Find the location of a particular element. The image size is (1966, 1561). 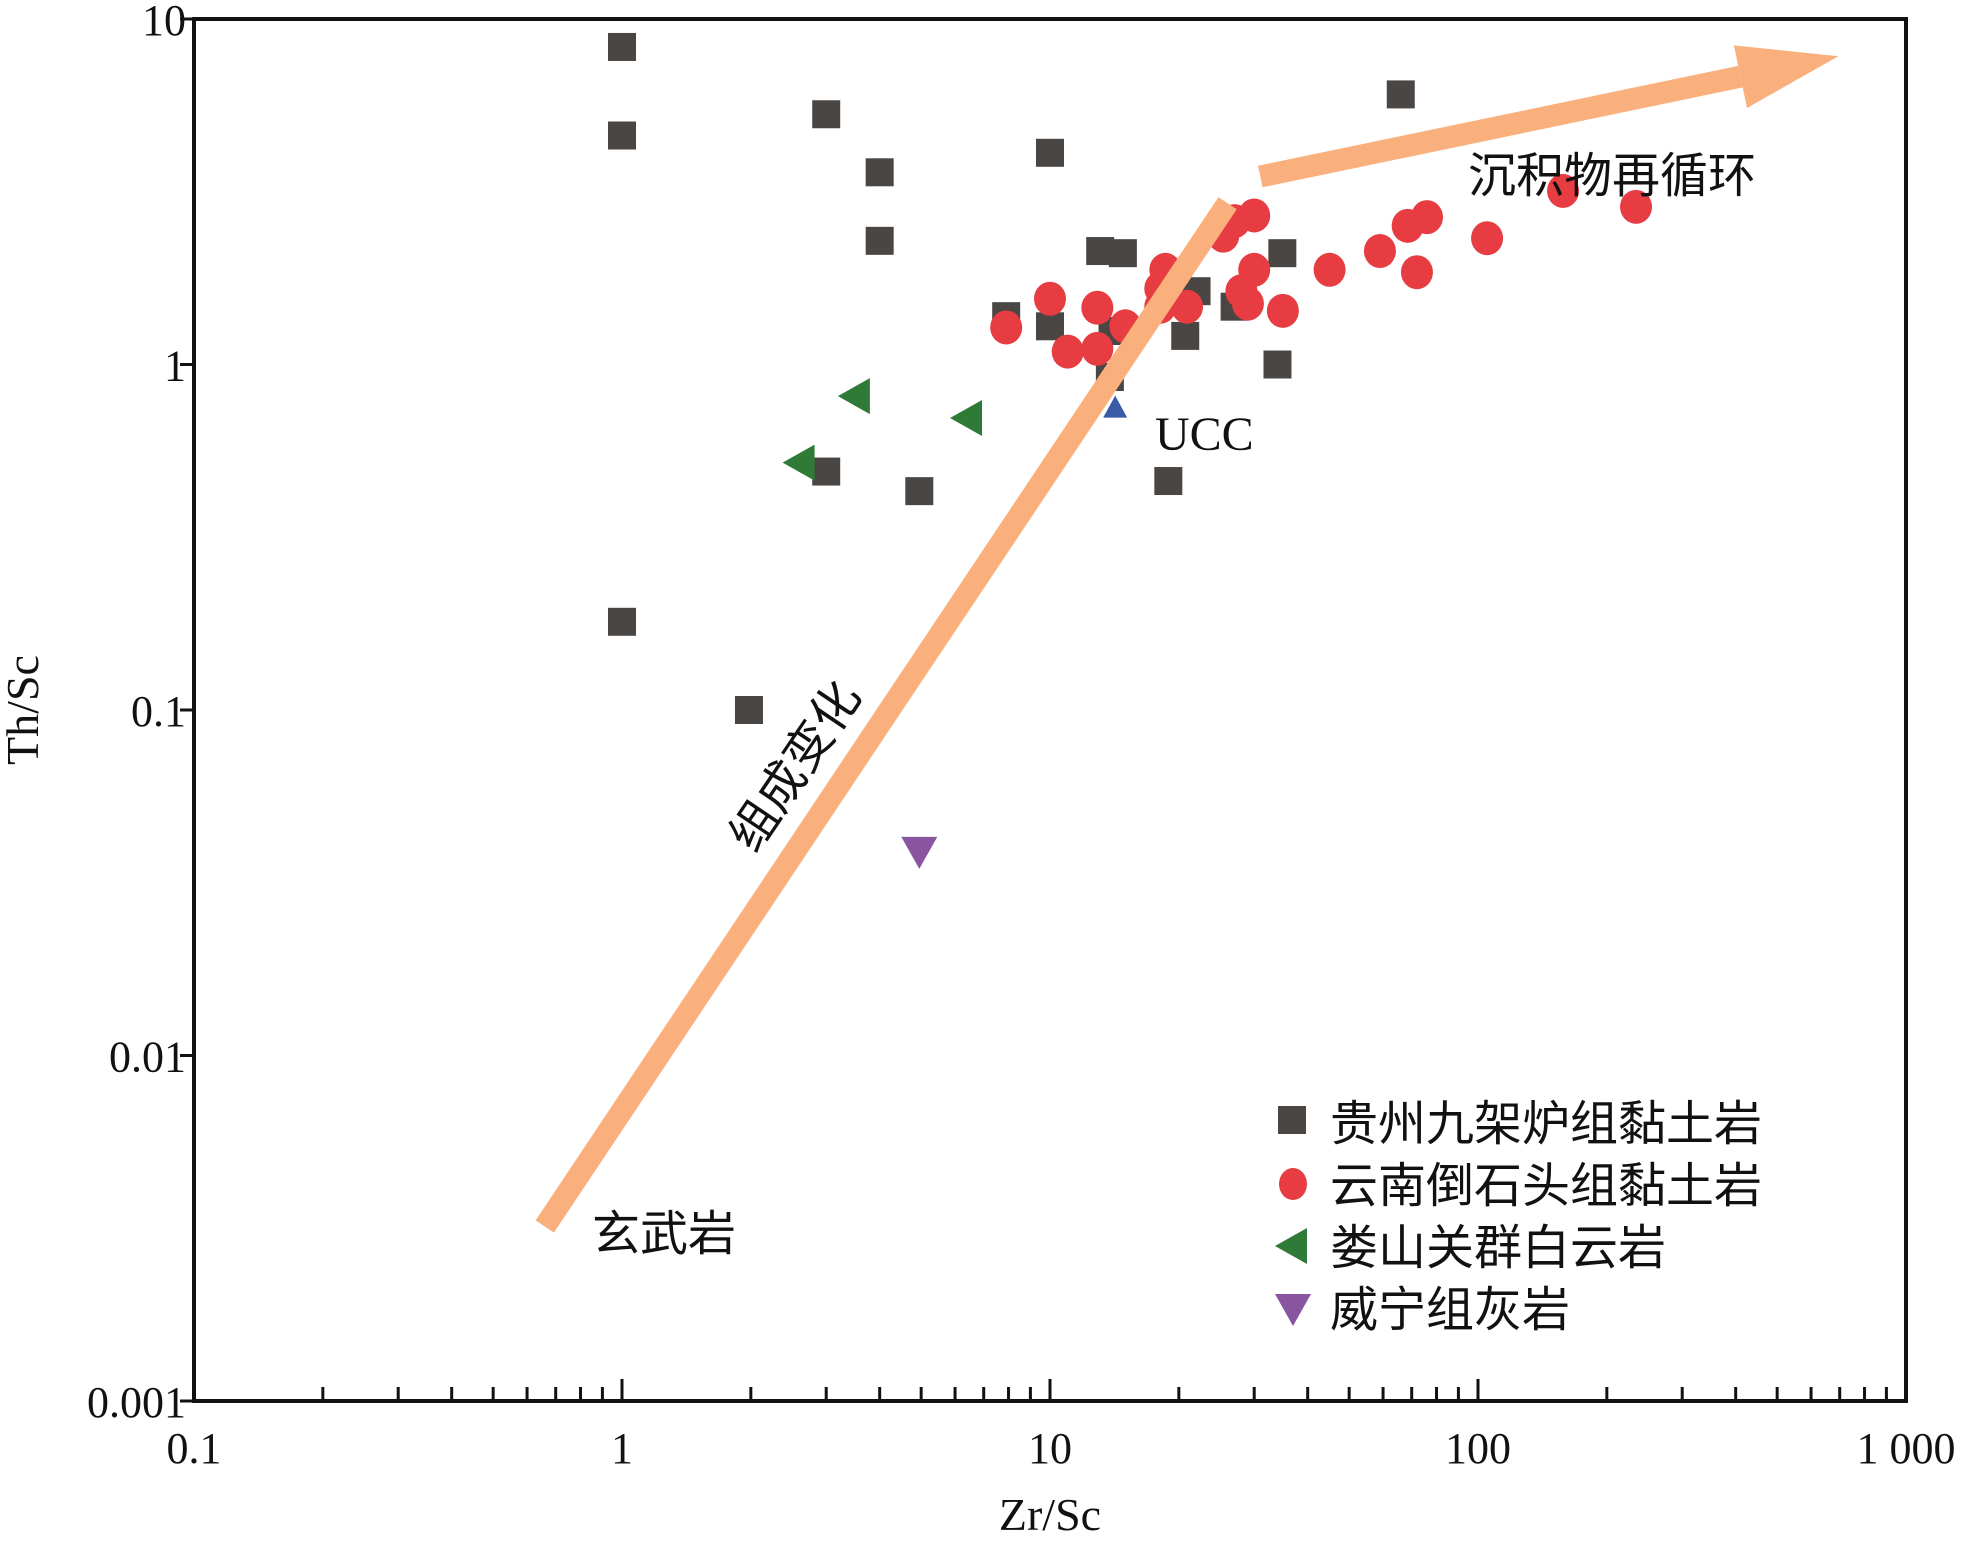

y-tick-label: 1 is located at coordinates (175, 366).